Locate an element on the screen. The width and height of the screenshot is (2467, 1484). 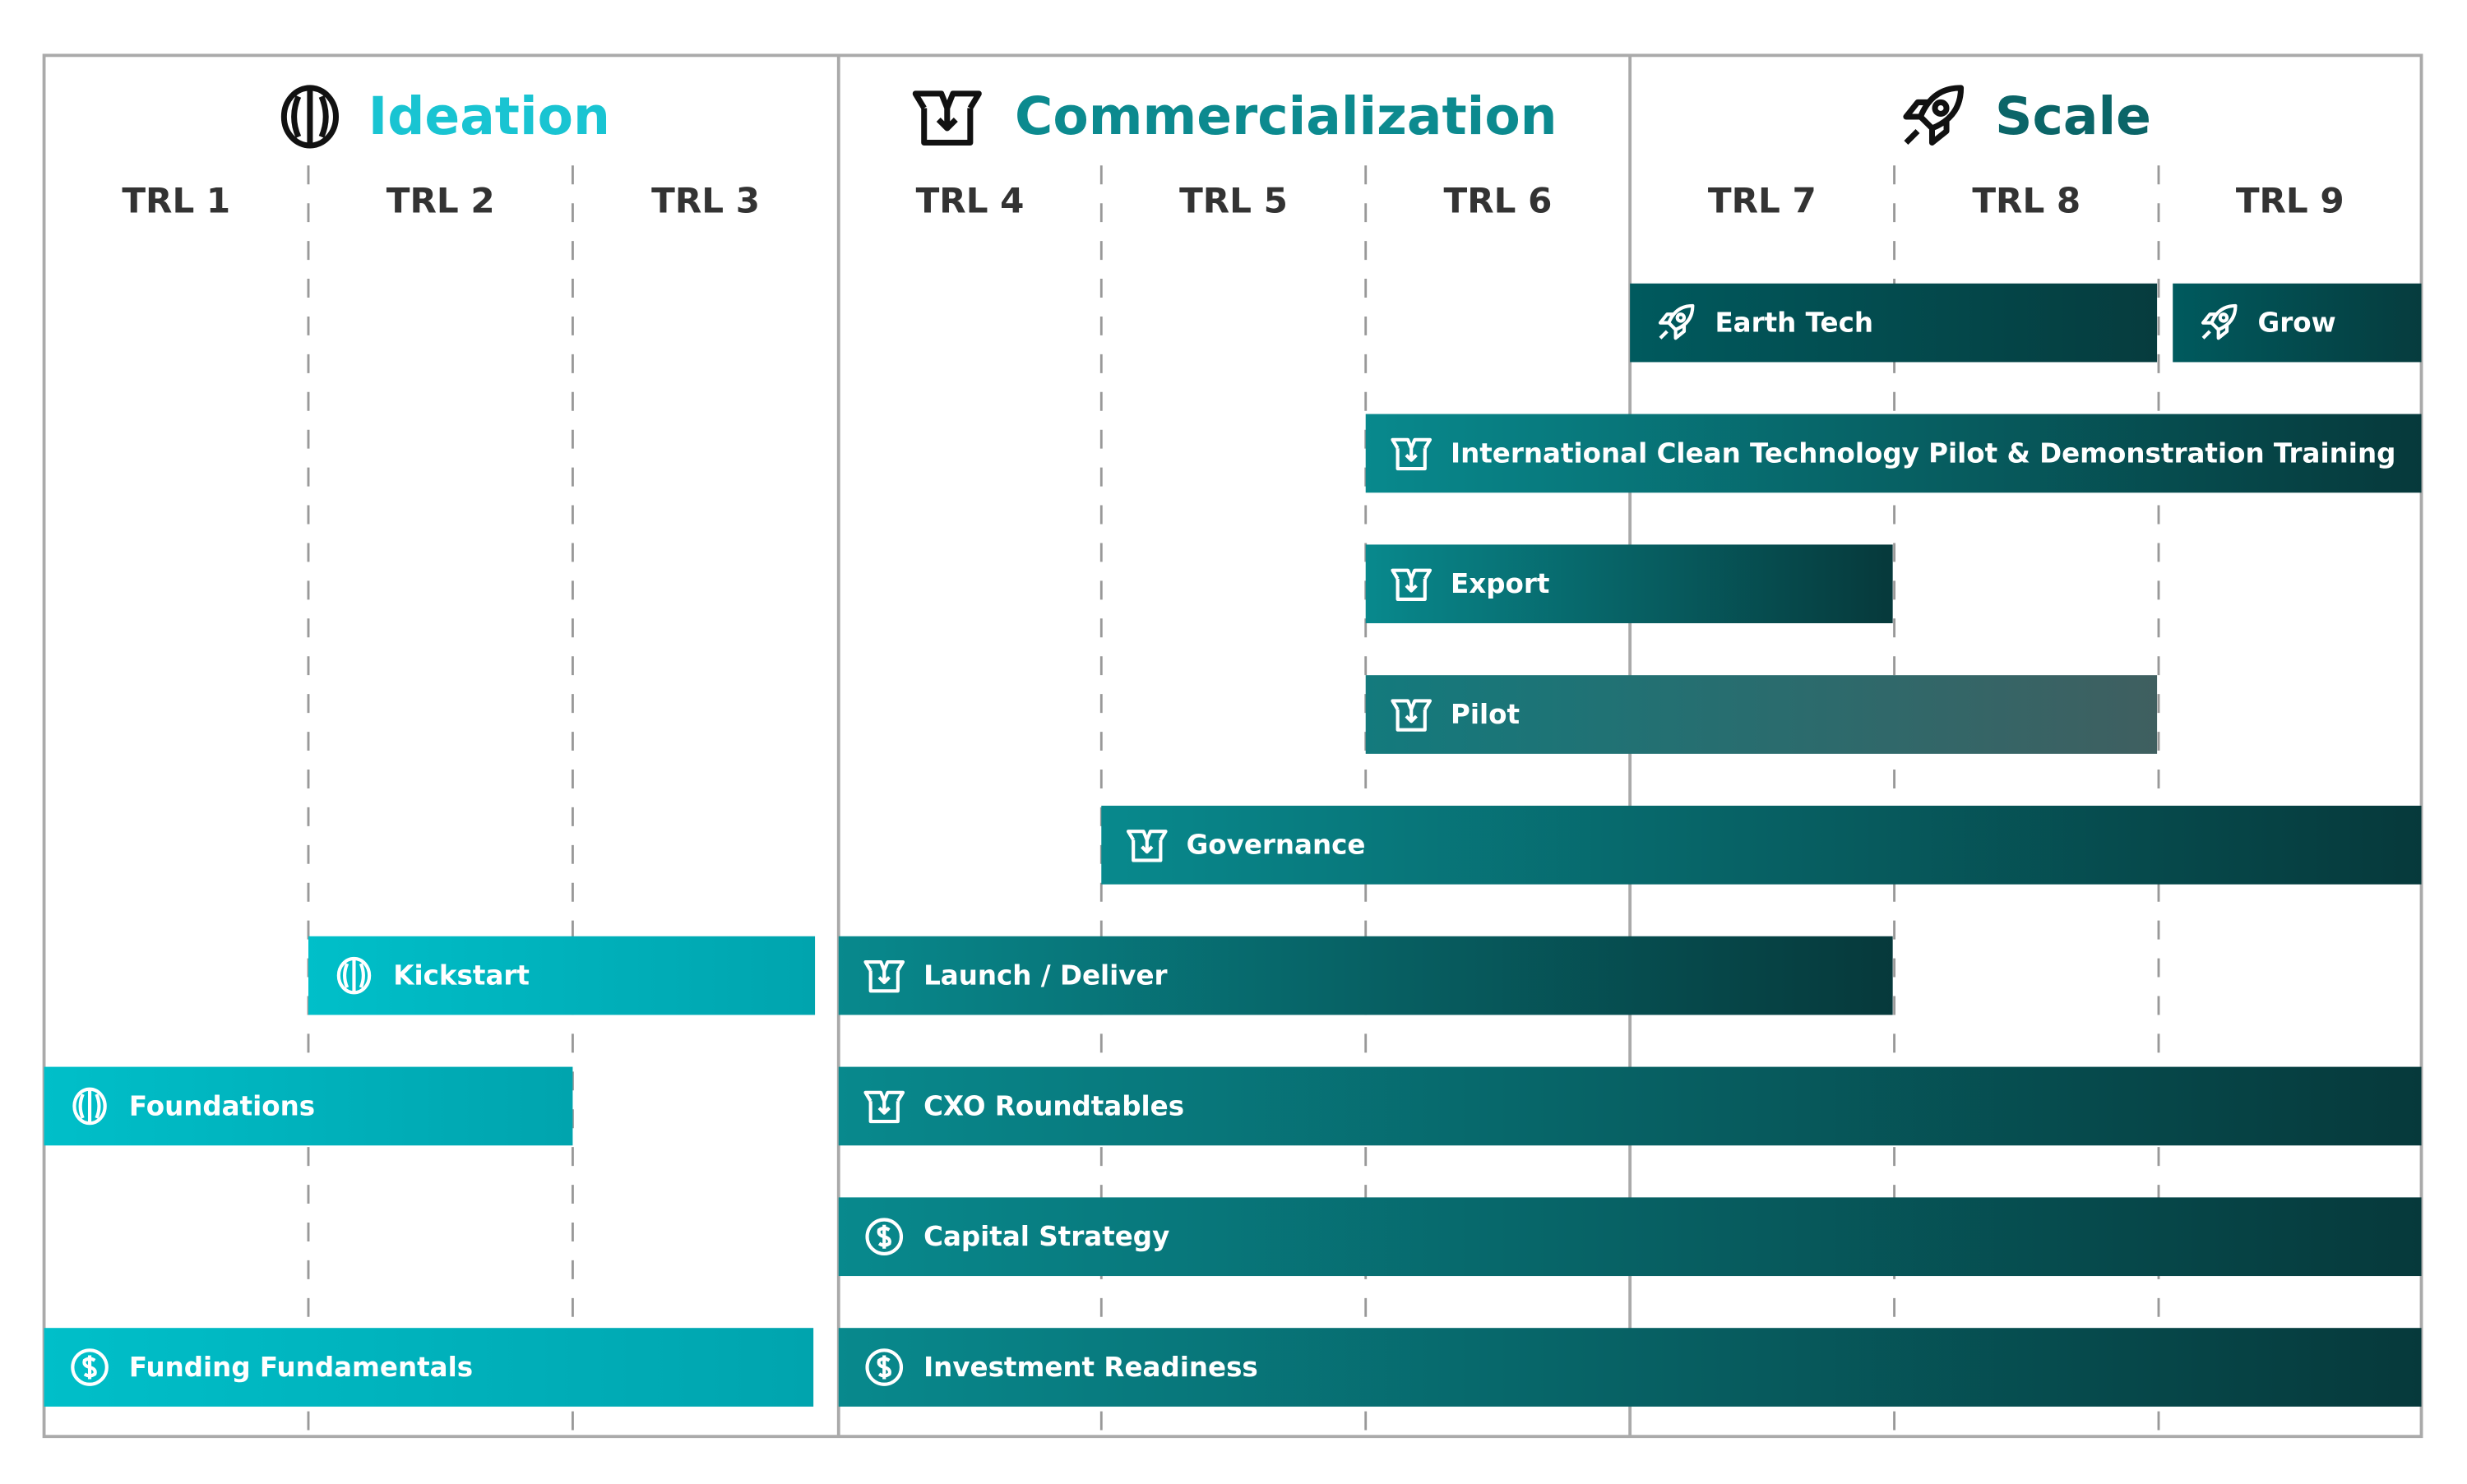
program-label: Foundations is located at coordinates (222, 1105).